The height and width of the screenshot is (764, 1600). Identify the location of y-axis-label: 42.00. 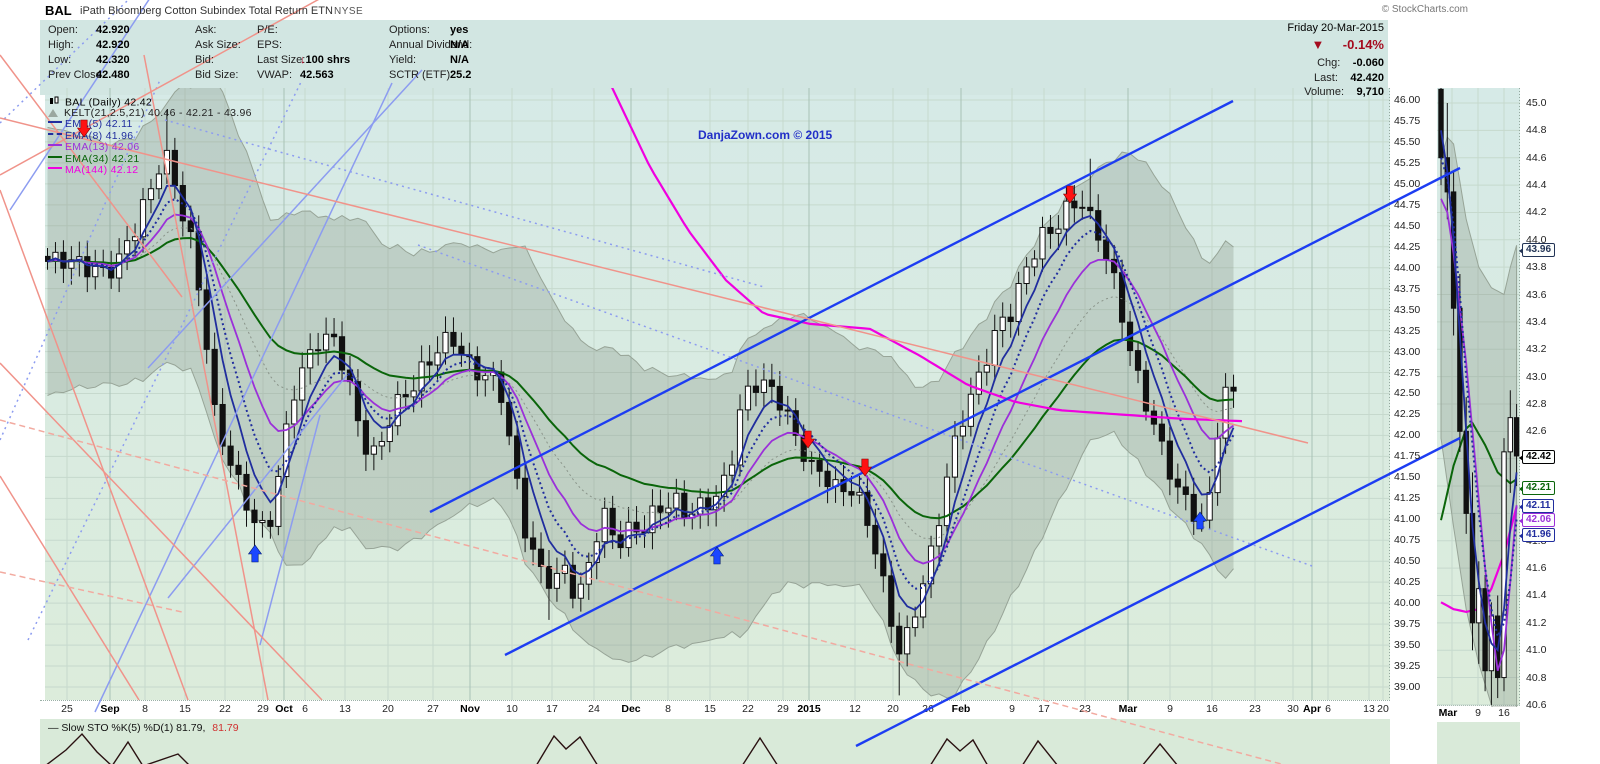
(1407, 435).